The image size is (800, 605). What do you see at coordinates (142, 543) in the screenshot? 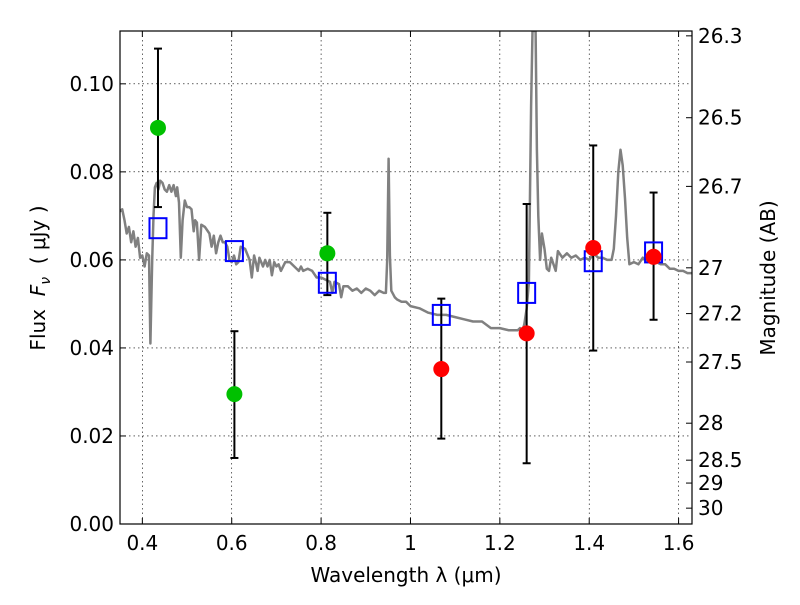
I see `x-tick-label: 0.4` at bounding box center [142, 543].